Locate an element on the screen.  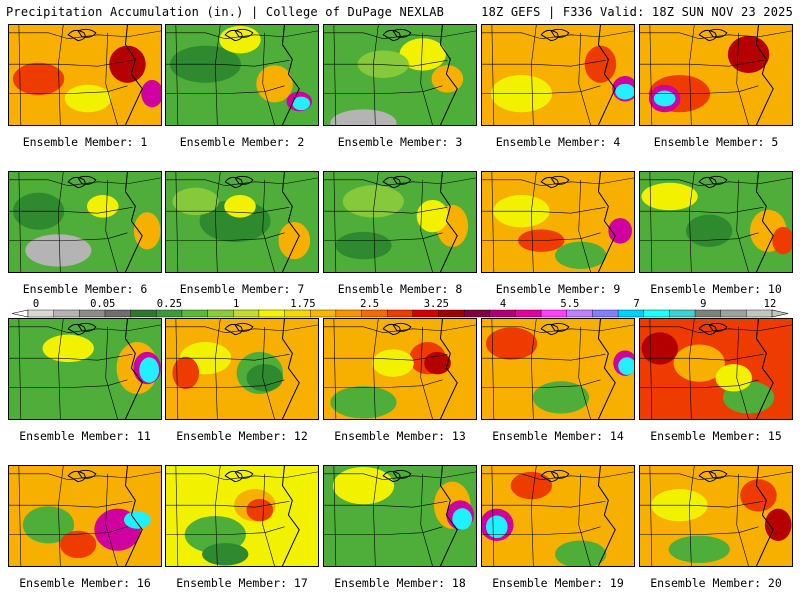
ensemble-member-label: Ensemble Member: 13 is located at coordinates (400, 436).